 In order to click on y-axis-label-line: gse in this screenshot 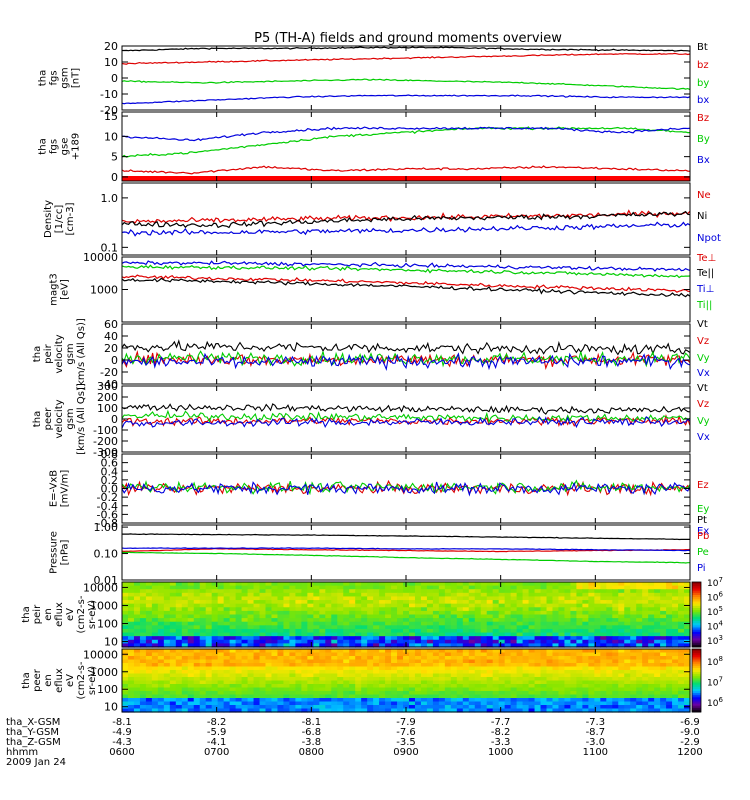, I will do `click(65, 147)`.